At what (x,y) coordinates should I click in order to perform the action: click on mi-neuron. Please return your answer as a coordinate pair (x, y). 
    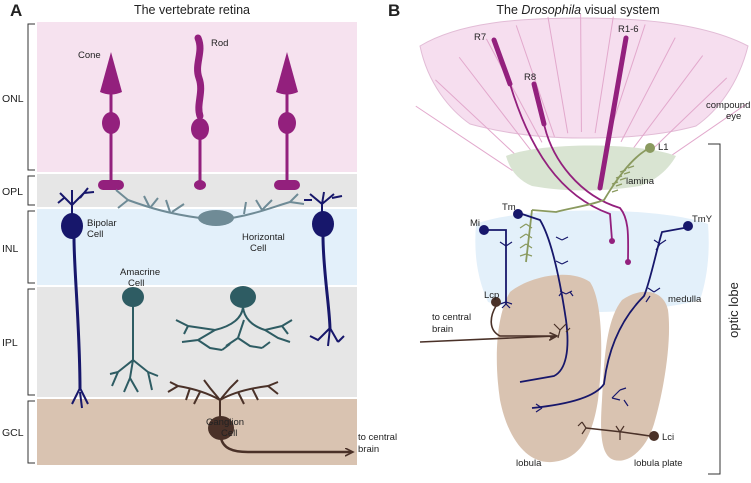
    Looking at the image, I should click on (496, 267).